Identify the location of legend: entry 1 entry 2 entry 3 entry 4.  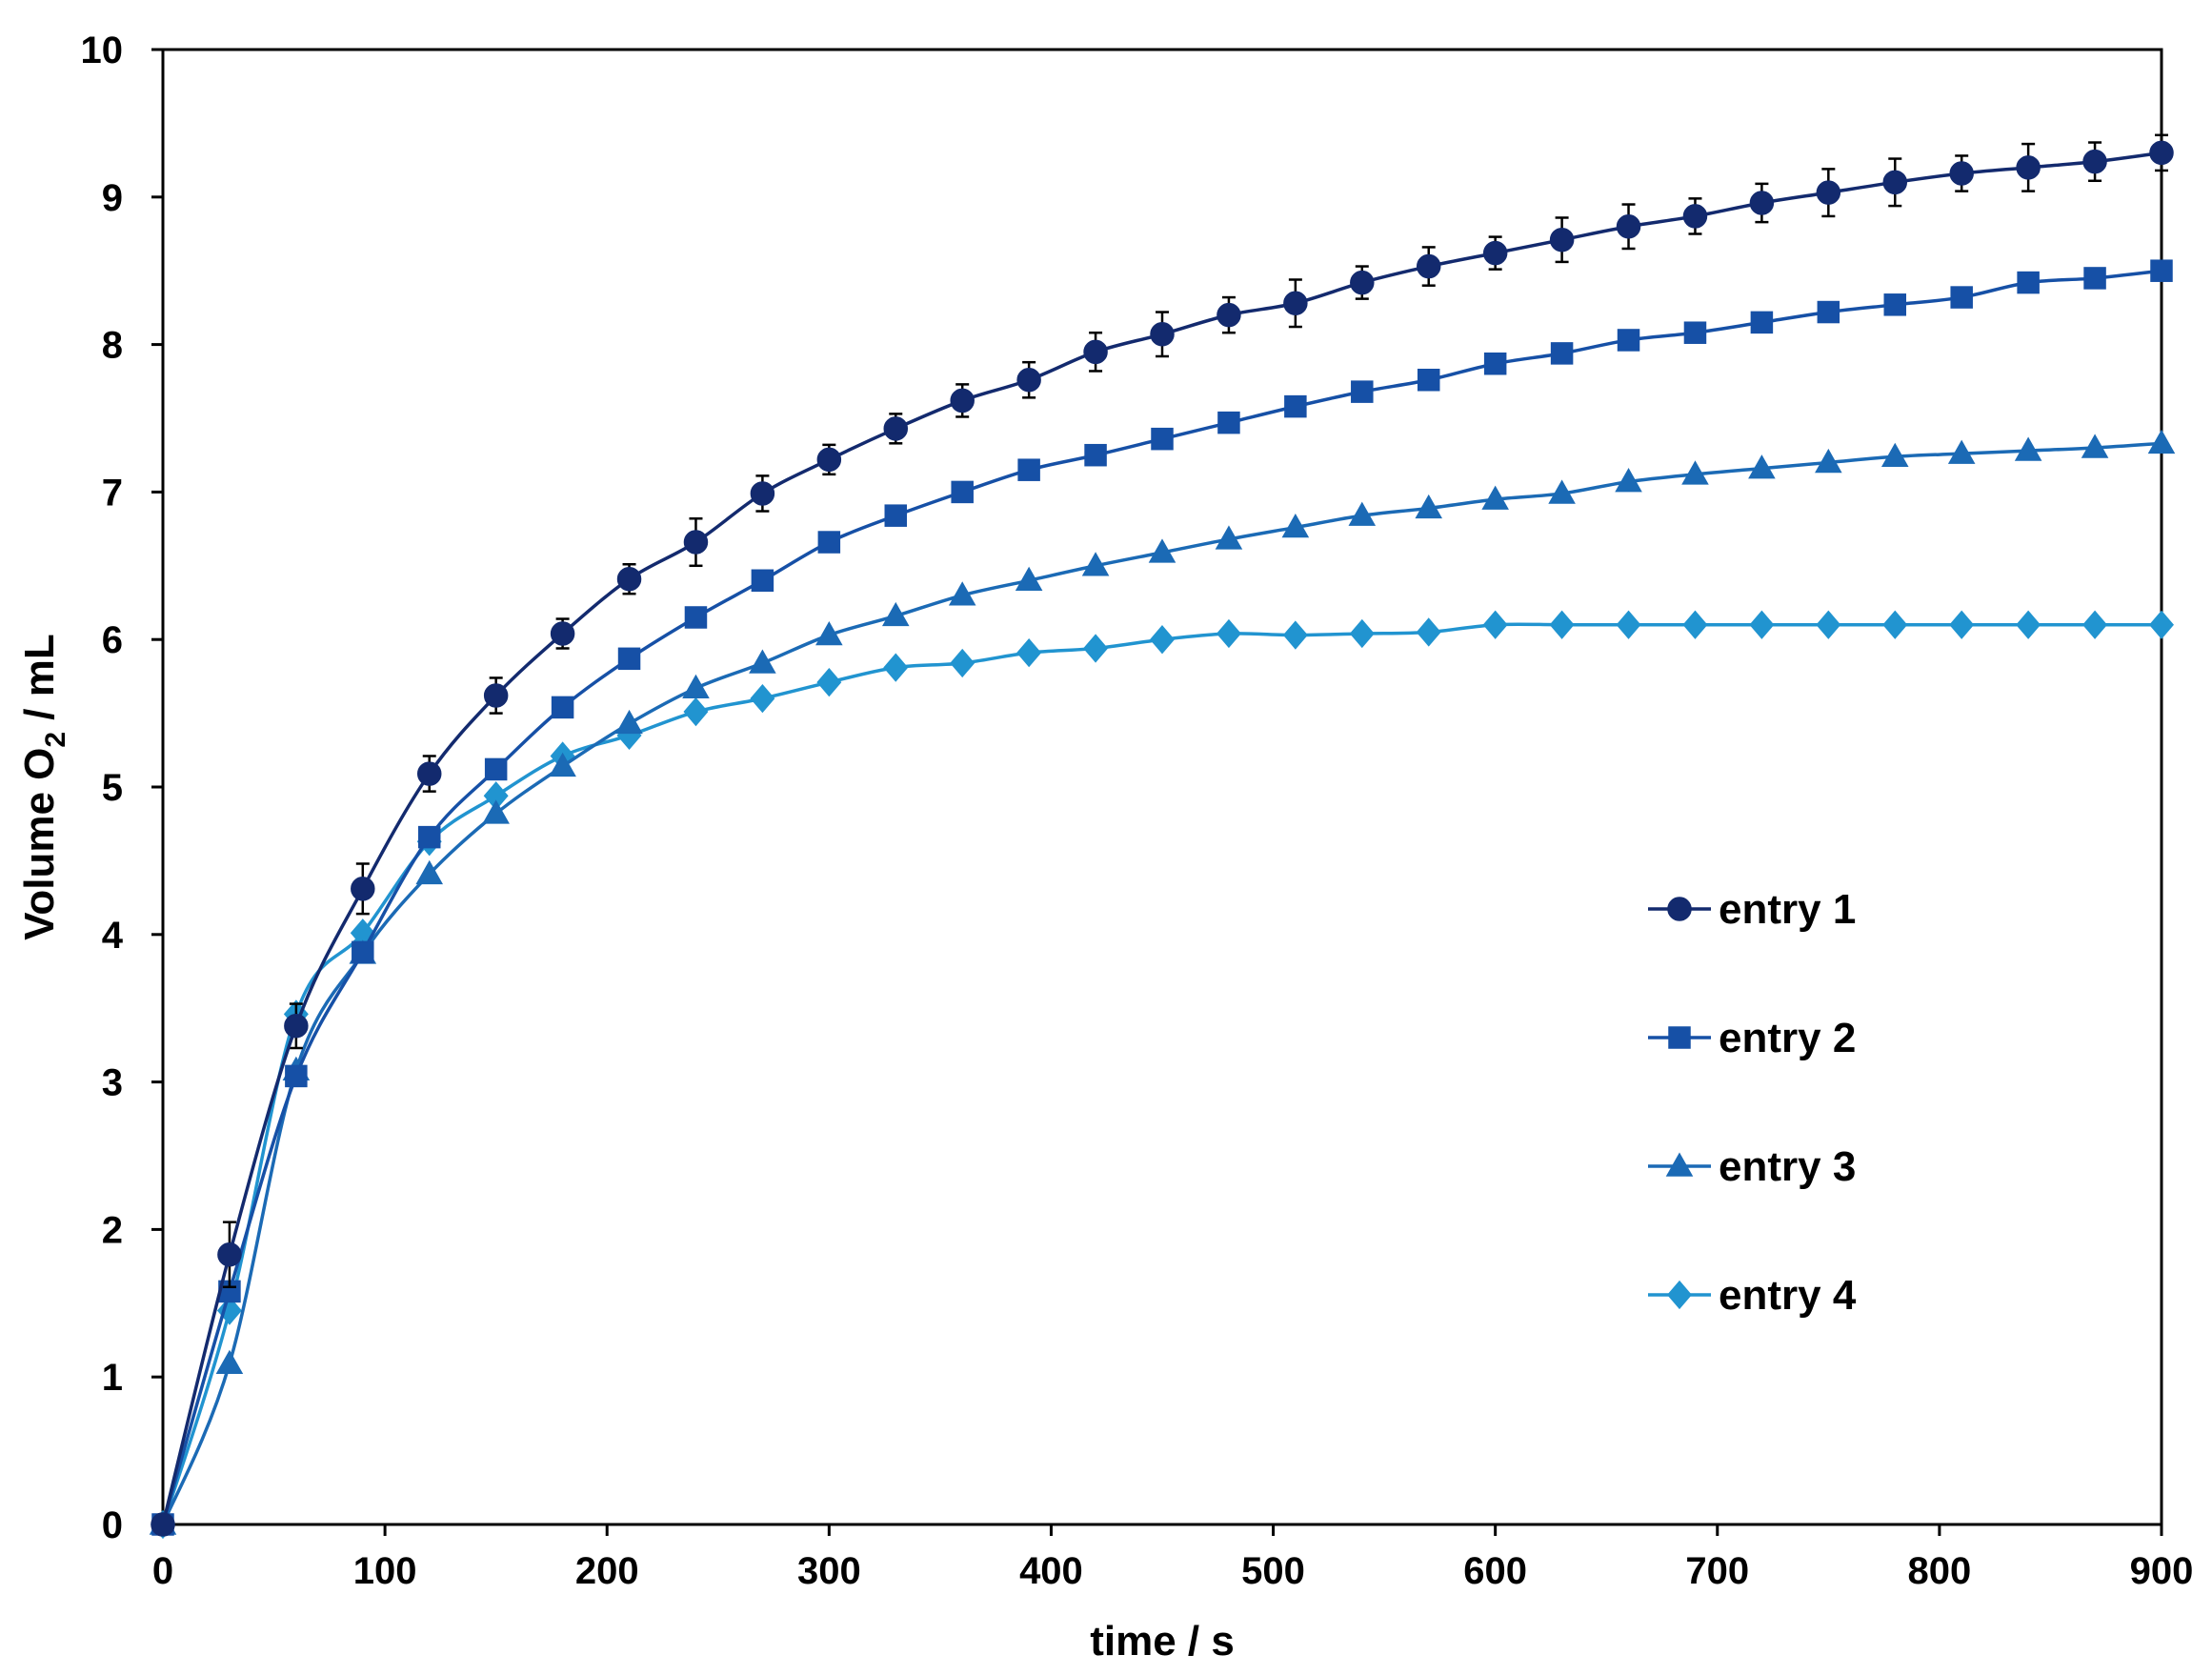
(1752, 1102).